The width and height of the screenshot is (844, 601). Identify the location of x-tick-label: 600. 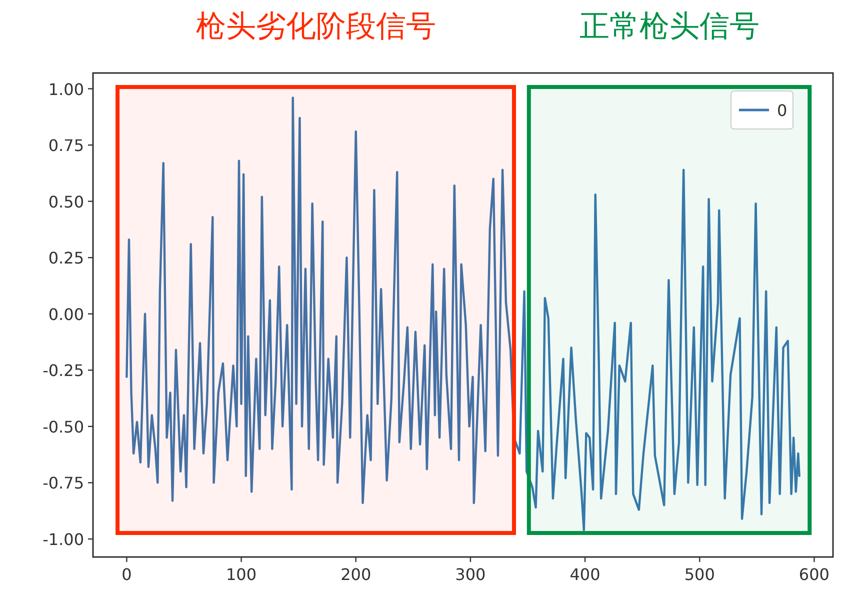
(814, 574).